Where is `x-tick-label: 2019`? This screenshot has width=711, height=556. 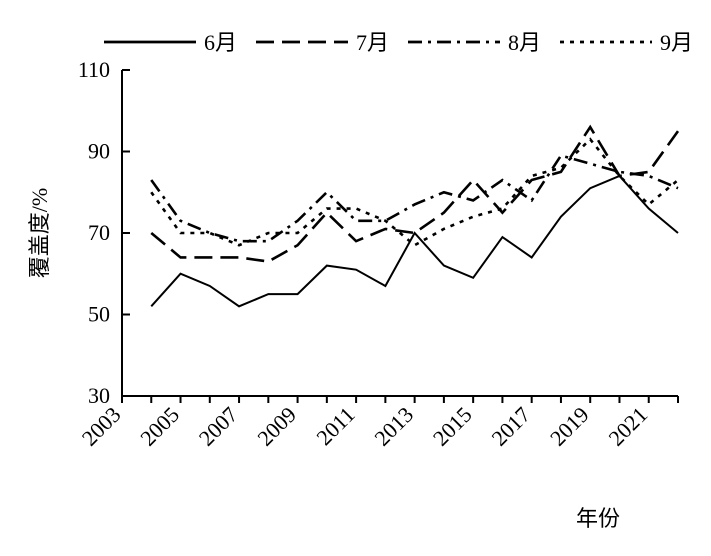 x-tick-label: 2019 is located at coordinates (569, 426).